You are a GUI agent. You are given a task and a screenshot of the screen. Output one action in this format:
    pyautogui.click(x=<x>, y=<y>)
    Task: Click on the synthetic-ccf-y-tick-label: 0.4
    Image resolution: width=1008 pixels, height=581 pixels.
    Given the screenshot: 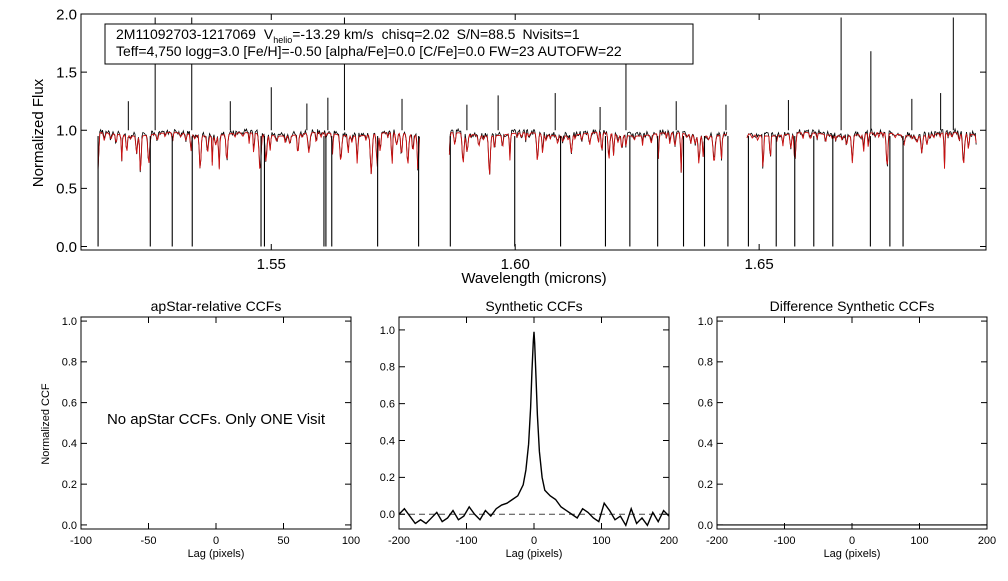 What is the action you would take?
    pyautogui.click(x=387, y=441)
    